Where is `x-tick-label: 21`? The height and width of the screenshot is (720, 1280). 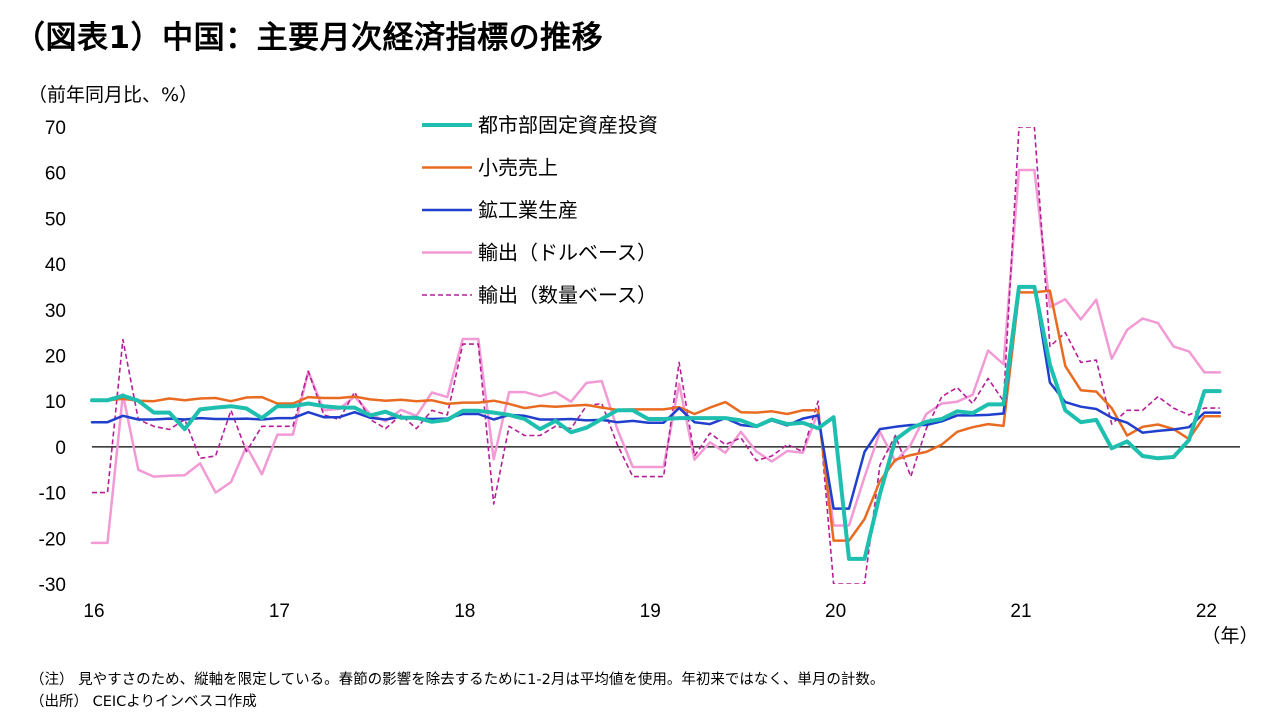 x-tick-label: 21 is located at coordinates (1020, 611).